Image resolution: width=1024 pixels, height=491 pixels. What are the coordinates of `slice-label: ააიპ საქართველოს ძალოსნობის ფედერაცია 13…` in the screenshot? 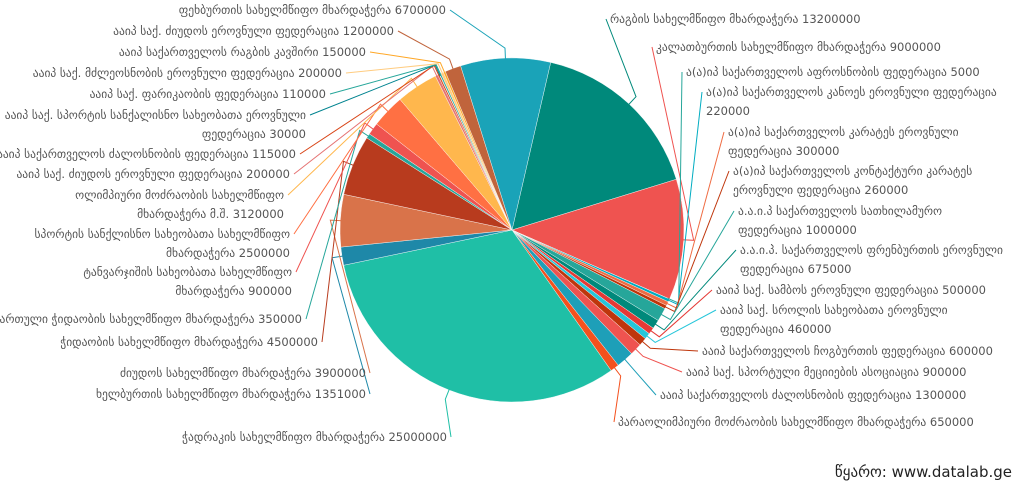 It's located at (813, 395).